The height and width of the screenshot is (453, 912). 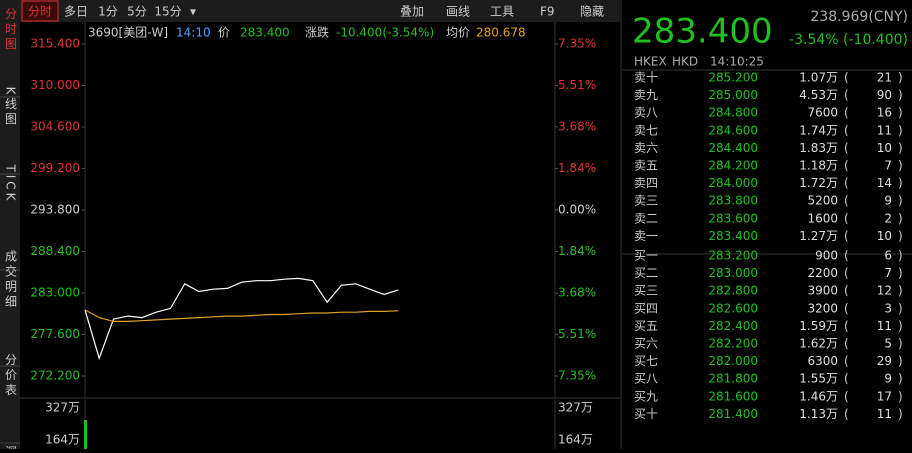 I want to click on side-tab: TICK, so click(x=11, y=183).